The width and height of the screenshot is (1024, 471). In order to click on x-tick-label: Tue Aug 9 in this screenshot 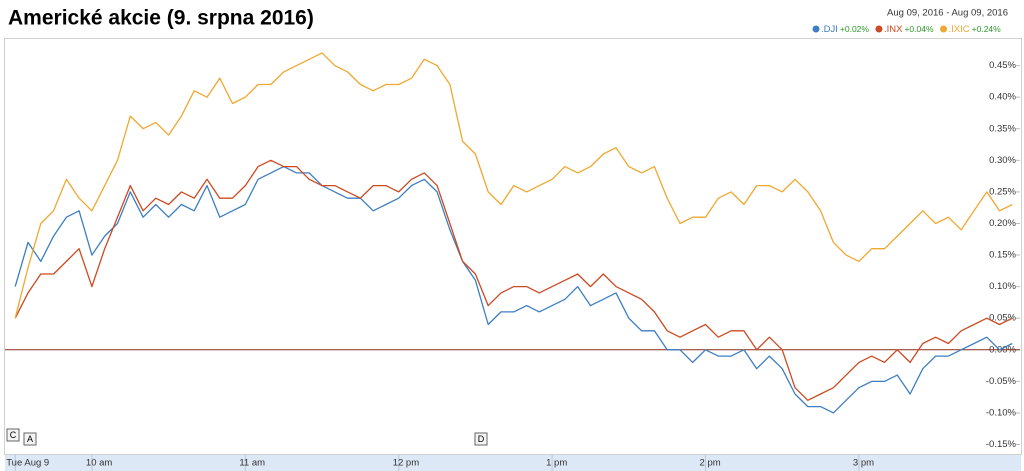, I will do `click(27, 463)`.